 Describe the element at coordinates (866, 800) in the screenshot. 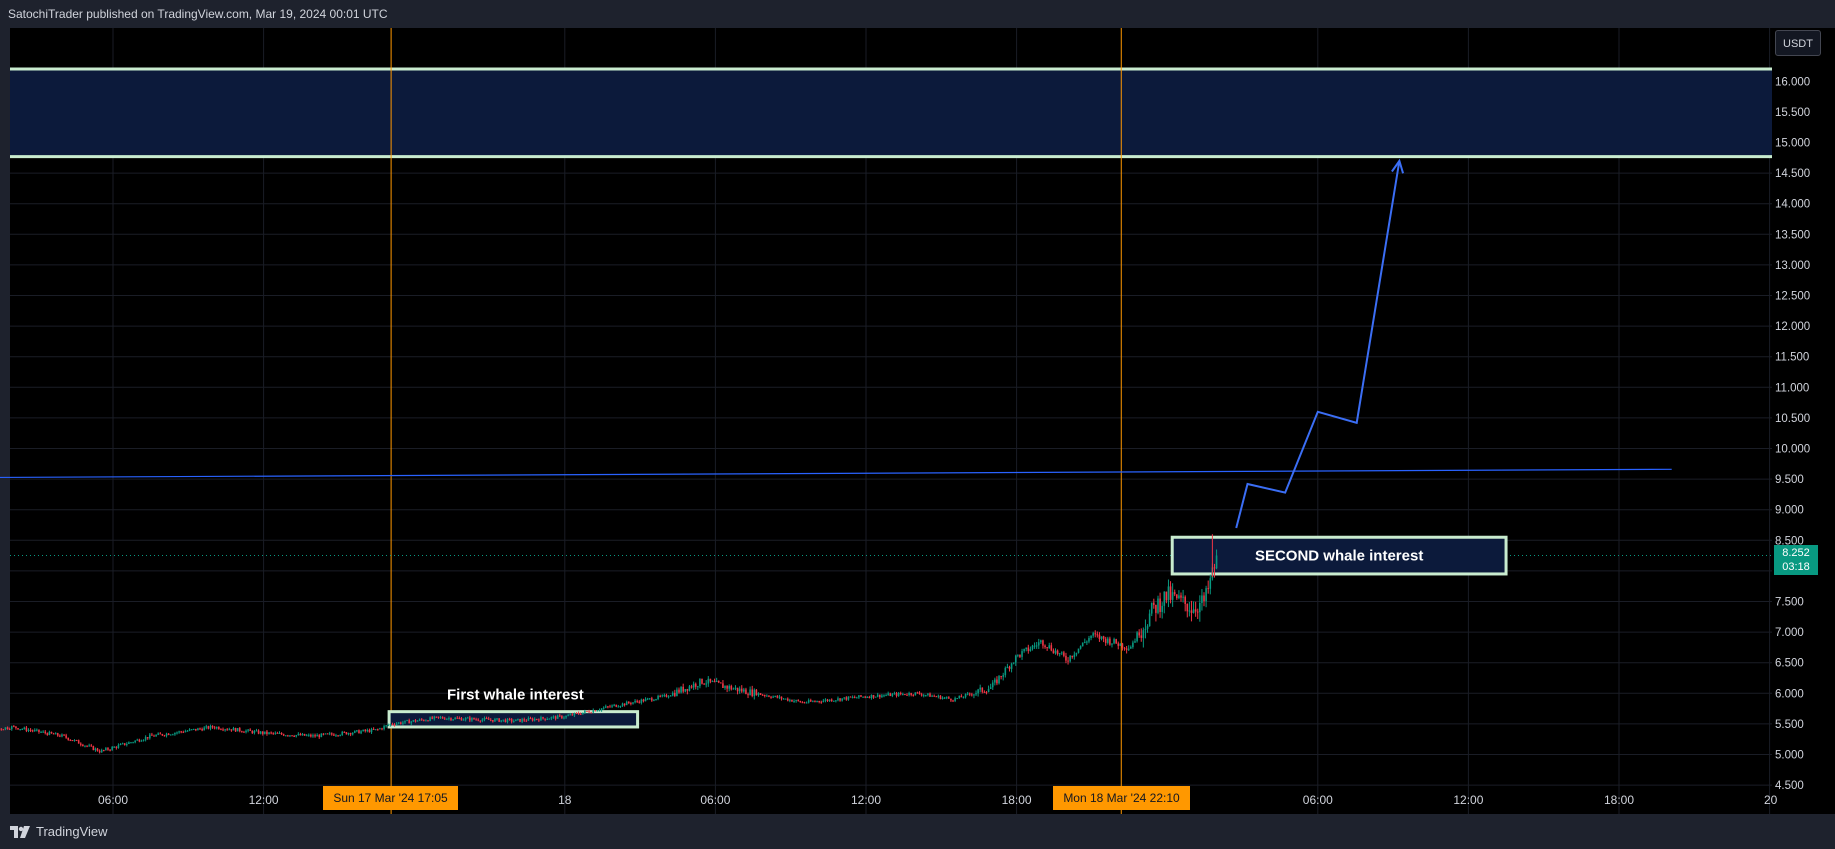

I see `time-tick-label: 12:00` at that location.